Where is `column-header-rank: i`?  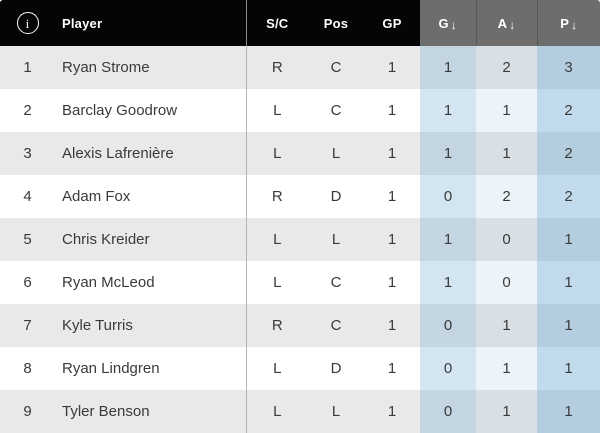
column-header-rank: i is located at coordinates (27, 23).